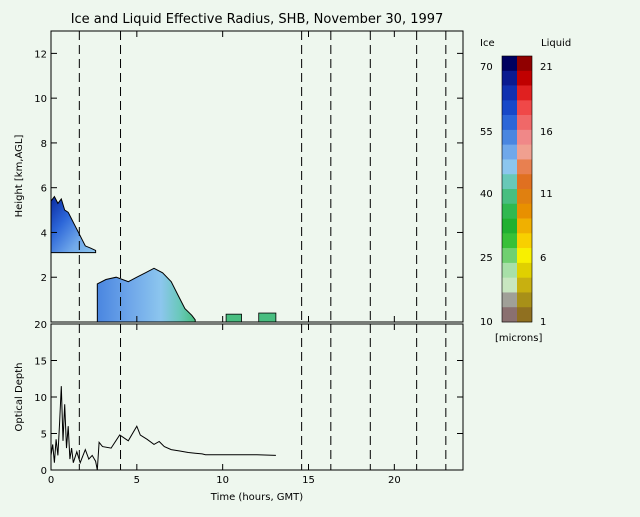  What do you see at coordinates (44, 233) in the screenshot?
I see `height-tick-label-4: 4` at bounding box center [44, 233].